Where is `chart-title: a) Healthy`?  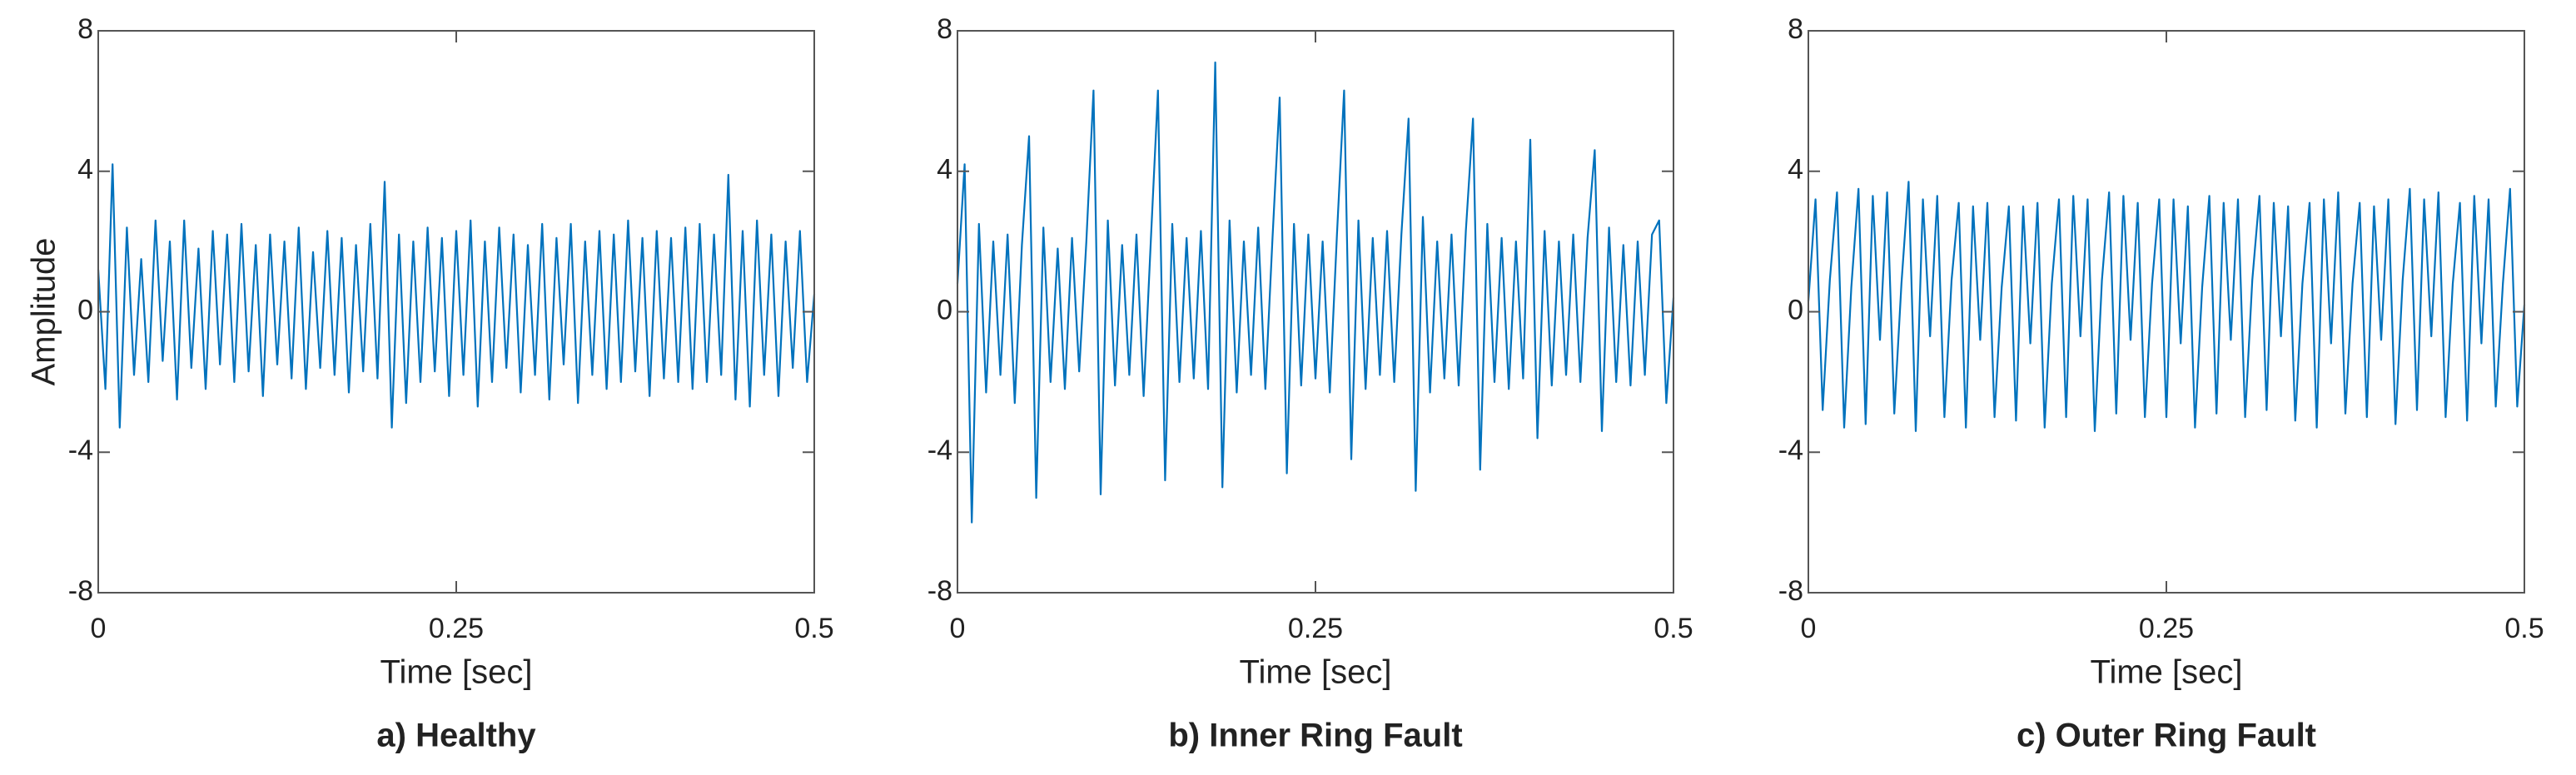
chart-title: a) Healthy is located at coordinates (456, 736).